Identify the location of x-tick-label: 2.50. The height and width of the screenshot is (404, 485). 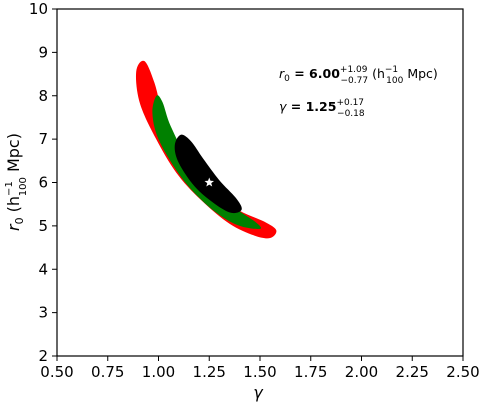
(462, 372).